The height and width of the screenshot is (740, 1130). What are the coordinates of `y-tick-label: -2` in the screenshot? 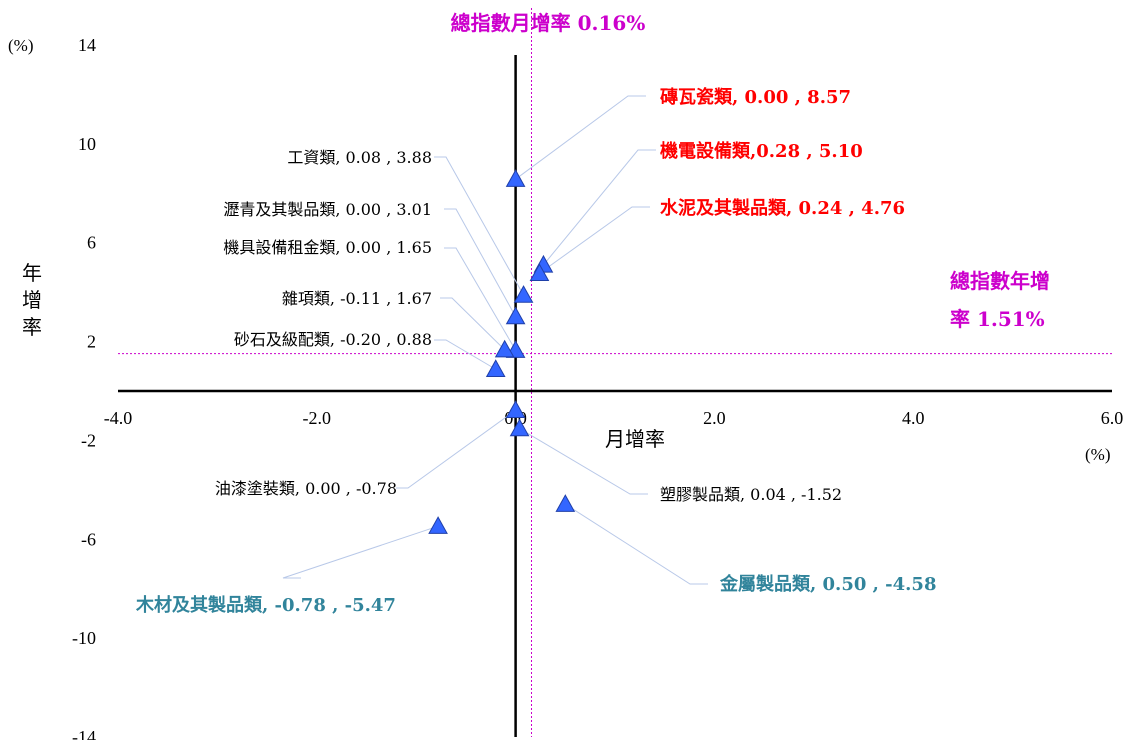 It's located at (88, 440).